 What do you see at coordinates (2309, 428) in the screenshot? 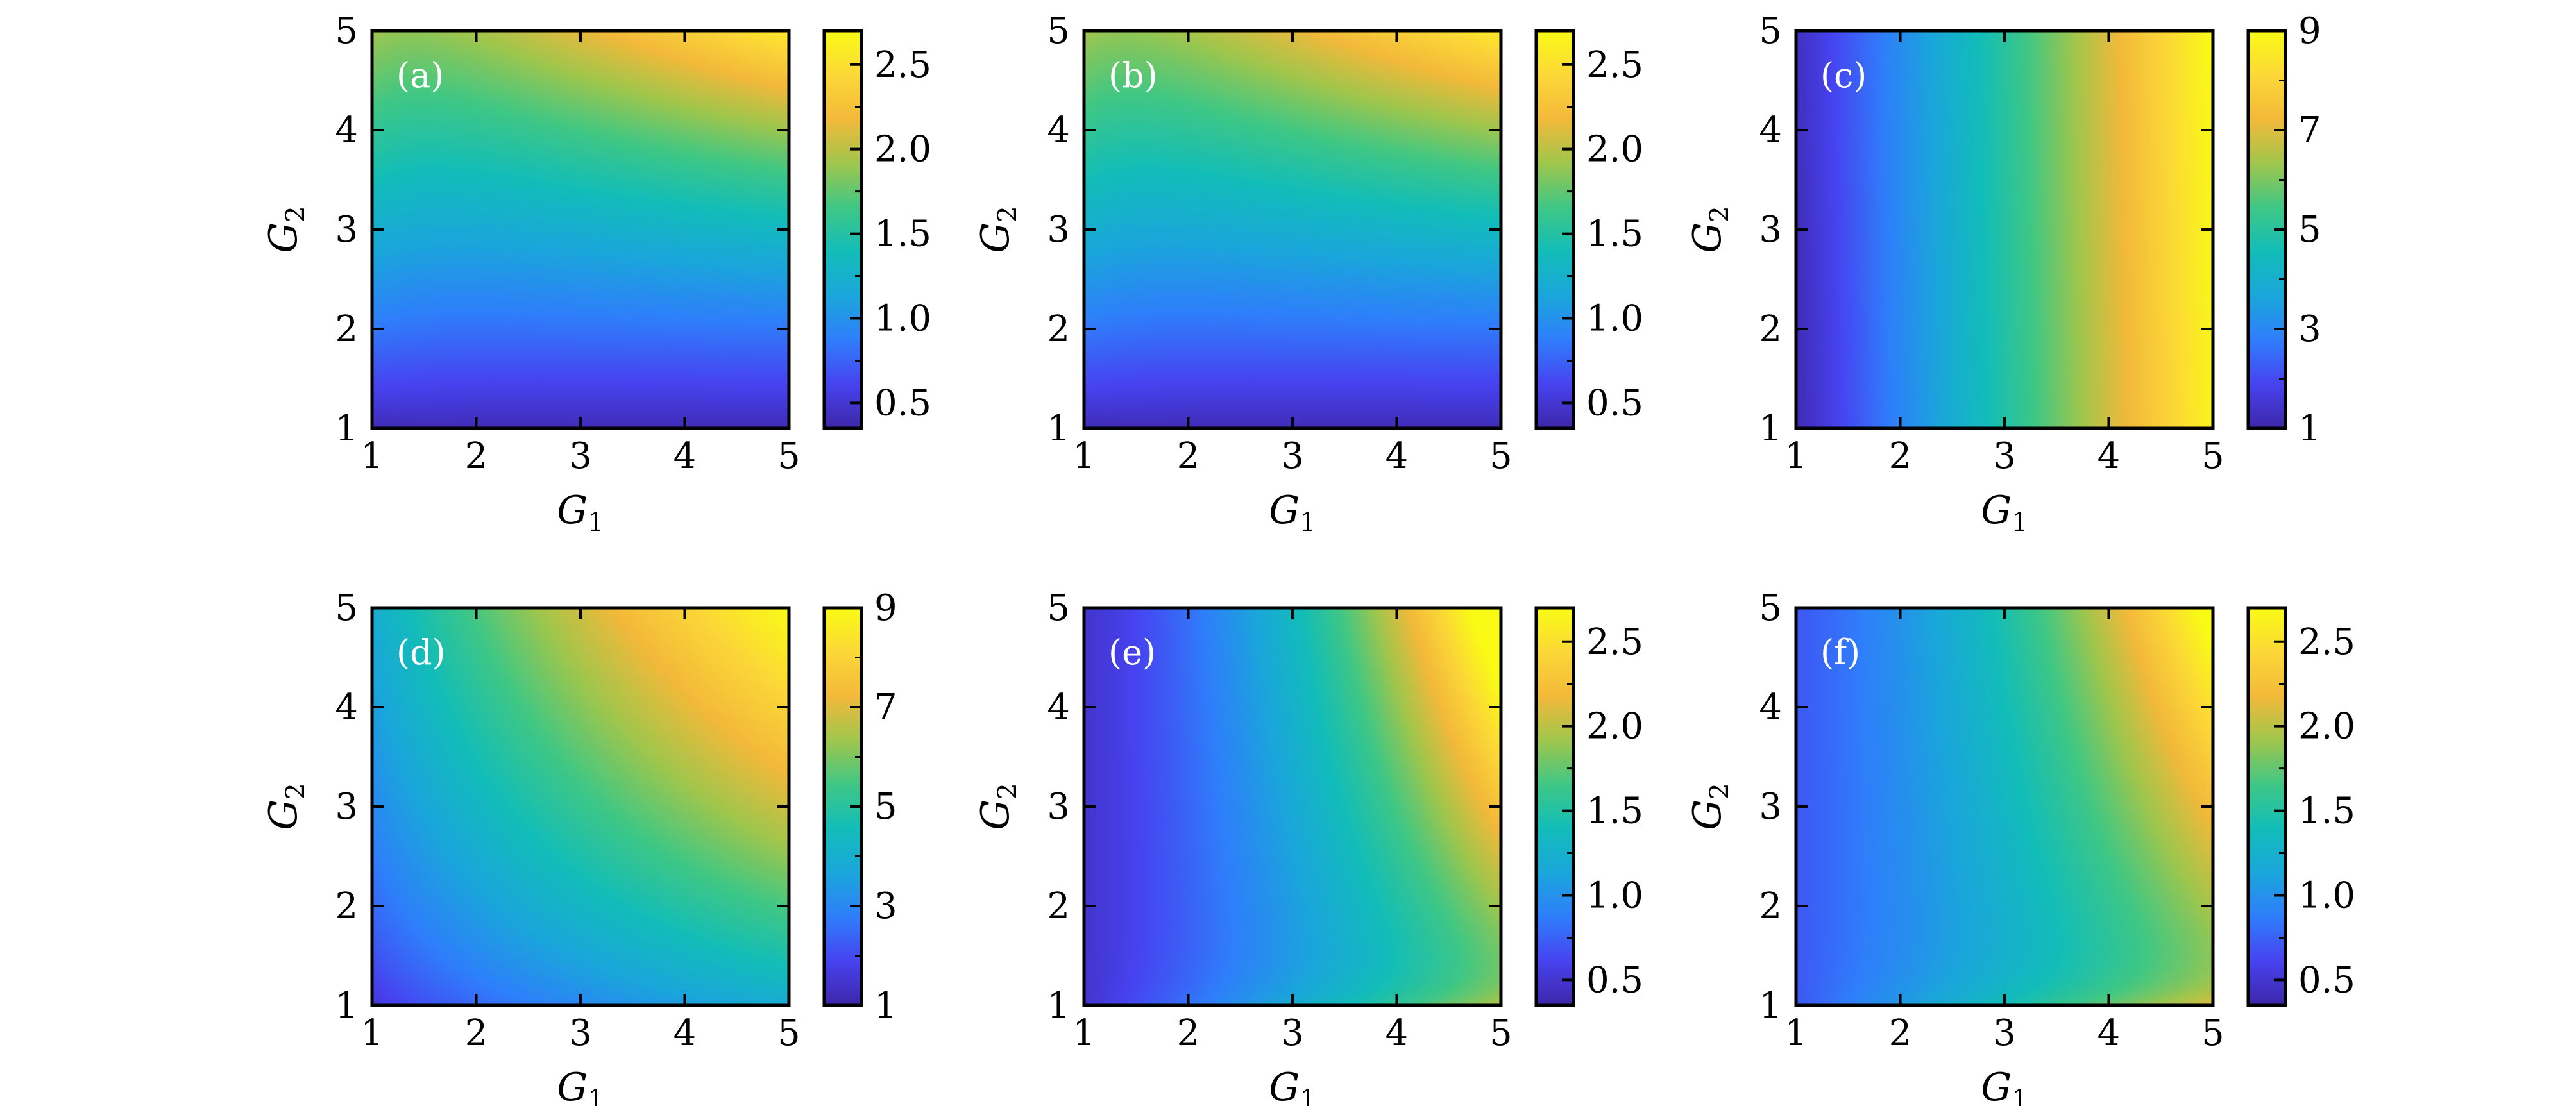
I see `colorbar-tick-label: 1` at bounding box center [2309, 428].